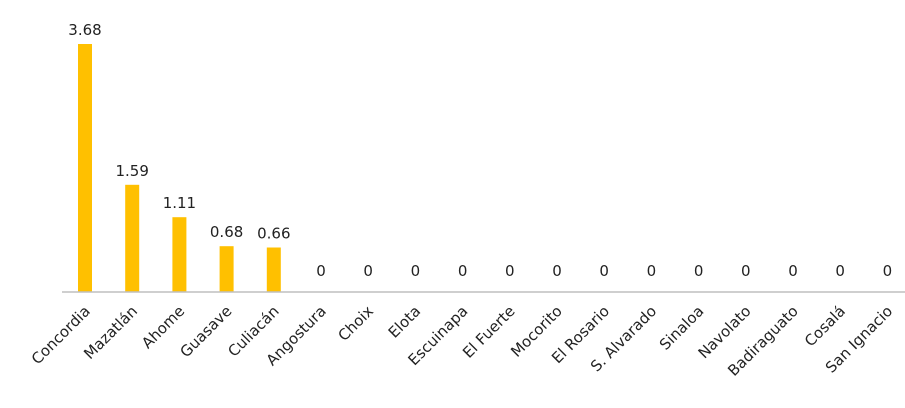 This screenshot has height=408, width=905. Describe the element at coordinates (489, 332) in the screenshot. I see `x-tick-label: El Fuerte` at that location.